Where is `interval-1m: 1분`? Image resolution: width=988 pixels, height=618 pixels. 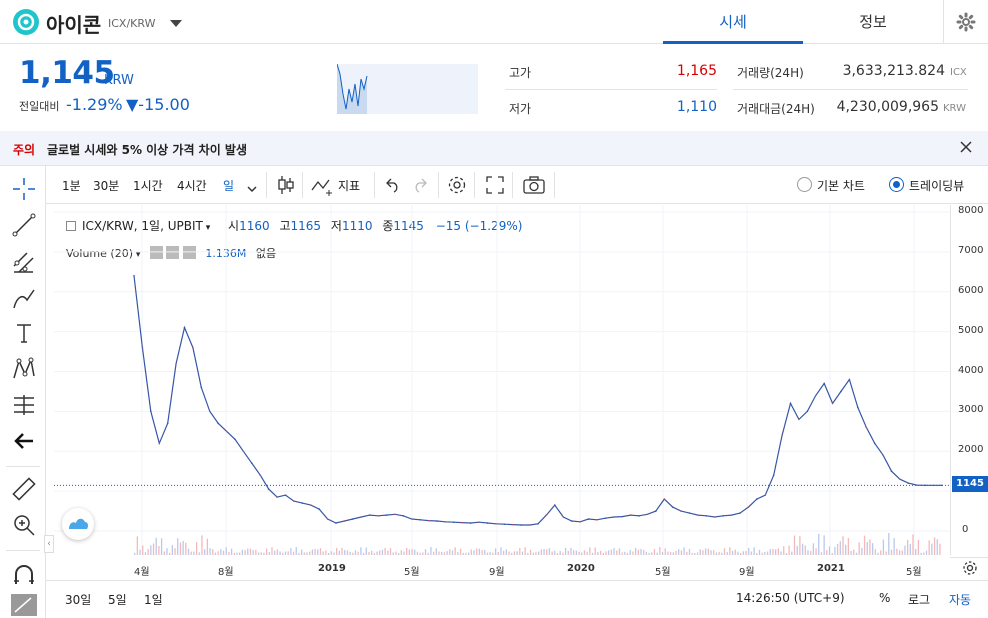
interval-1m: 1분 is located at coordinates (71, 186).